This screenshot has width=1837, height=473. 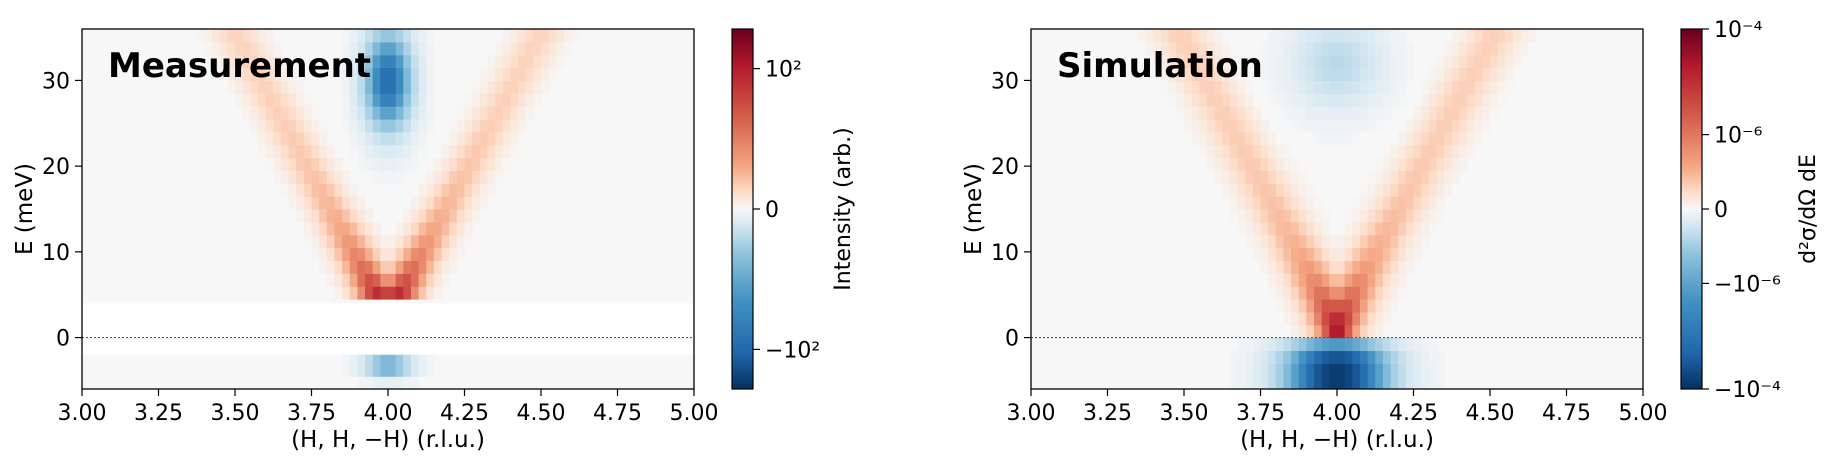 What do you see at coordinates (1738, 136) in the screenshot?
I see `colorbar-tick-label: 10⁻⁶` at bounding box center [1738, 136].